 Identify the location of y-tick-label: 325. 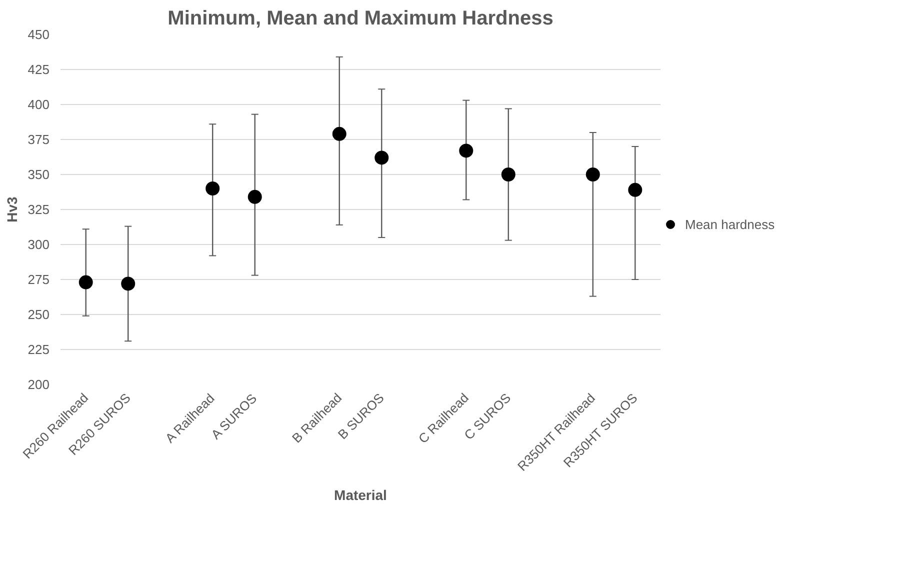
(39, 209).